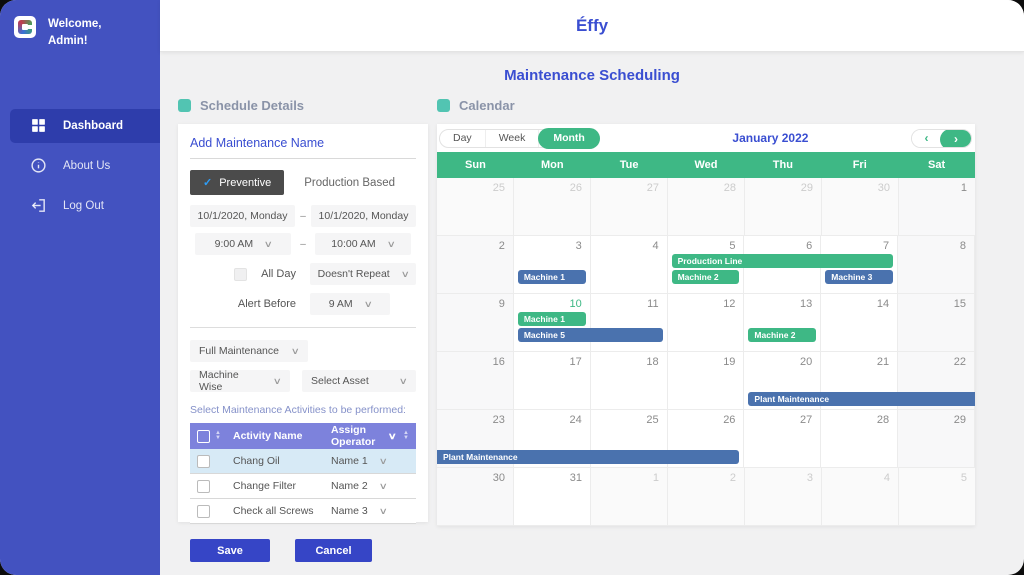 The image size is (1024, 575). I want to click on all-day-checkbox, so click(241, 274).